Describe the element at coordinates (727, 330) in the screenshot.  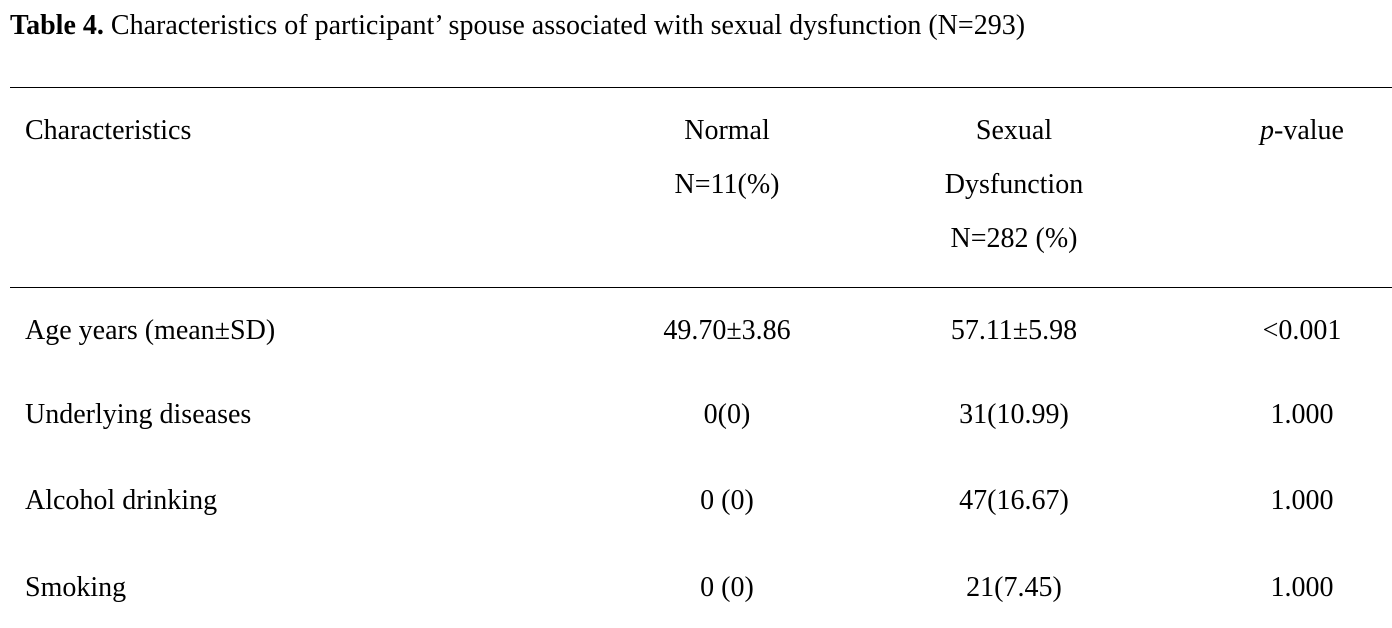
I see `row-1-normal: 49.70±3.86` at that location.